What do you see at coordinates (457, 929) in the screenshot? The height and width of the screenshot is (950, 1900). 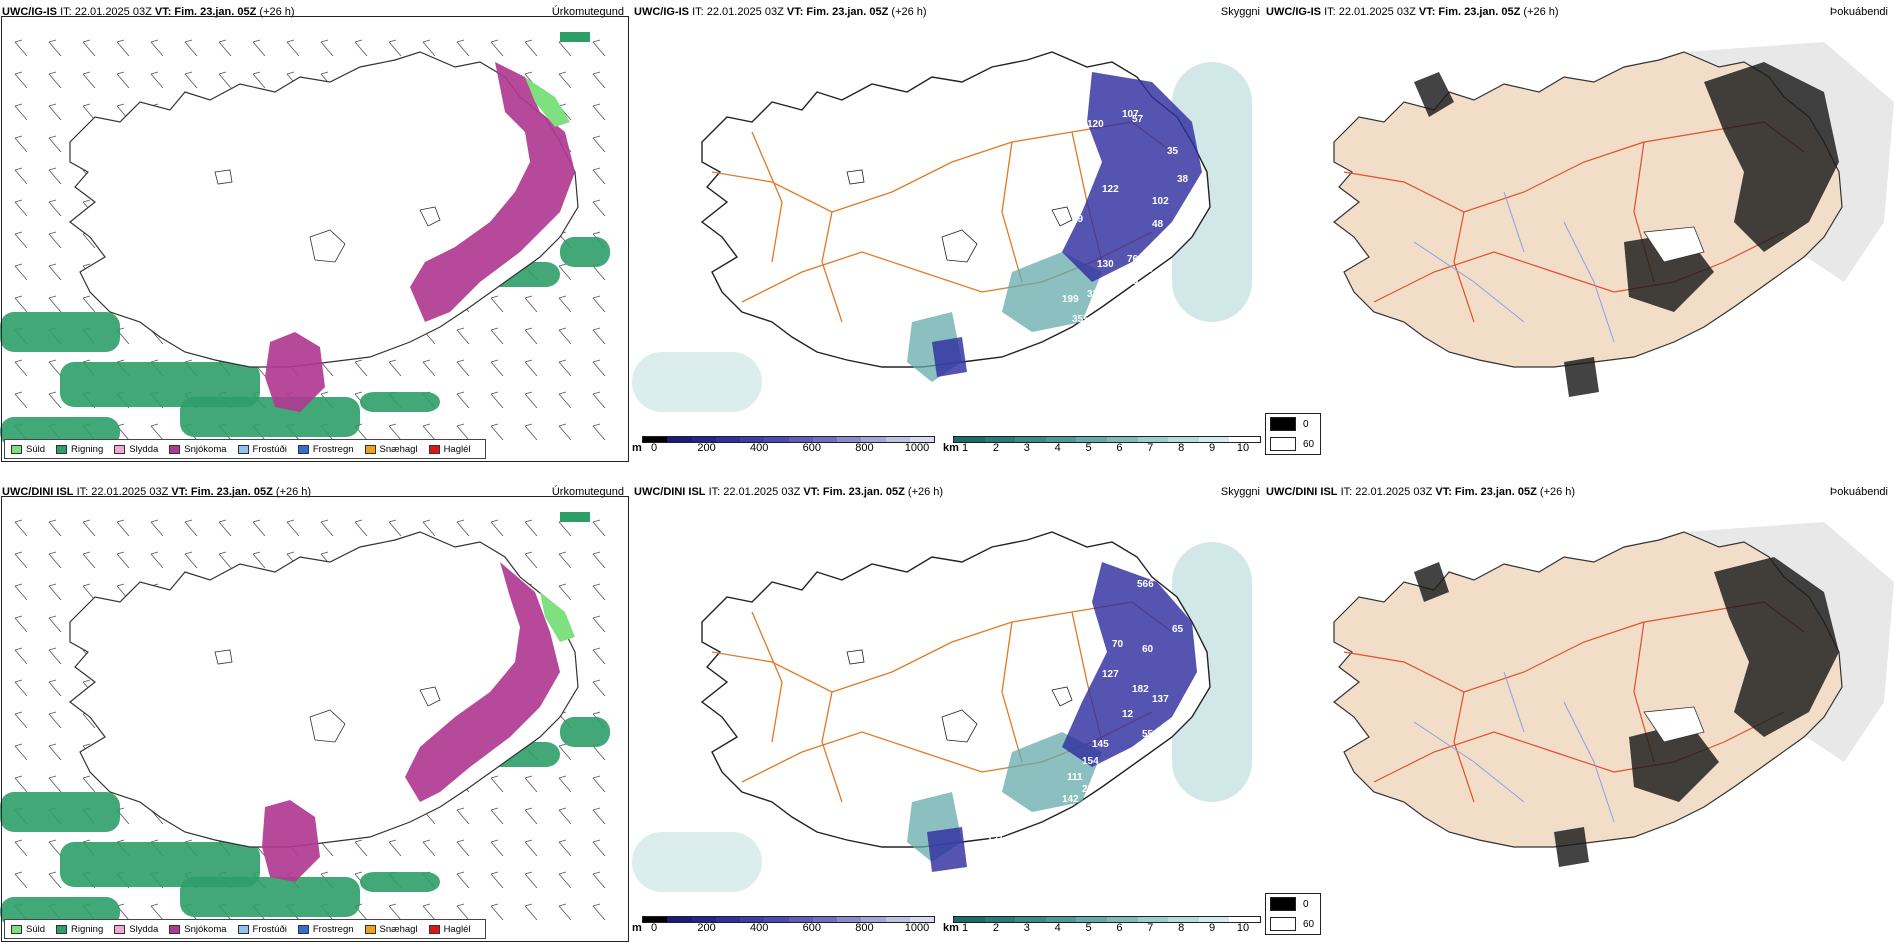 I see `legend-label: Haglél` at bounding box center [457, 929].